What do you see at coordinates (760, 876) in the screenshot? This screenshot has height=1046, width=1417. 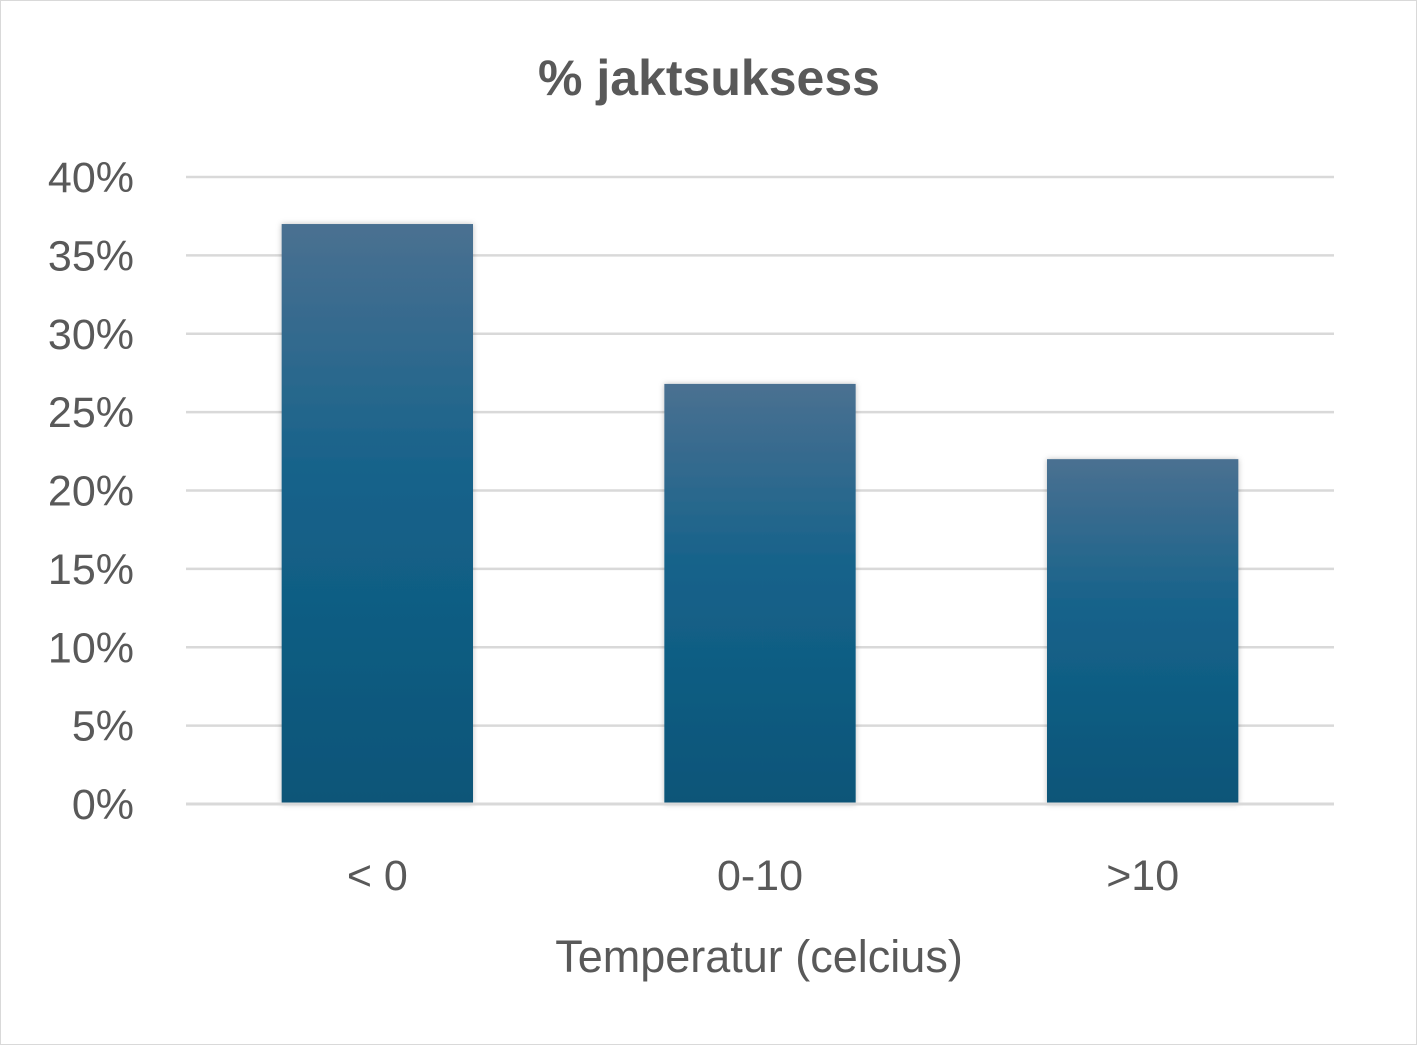 I see `x-tick-label: 0-10` at bounding box center [760, 876].